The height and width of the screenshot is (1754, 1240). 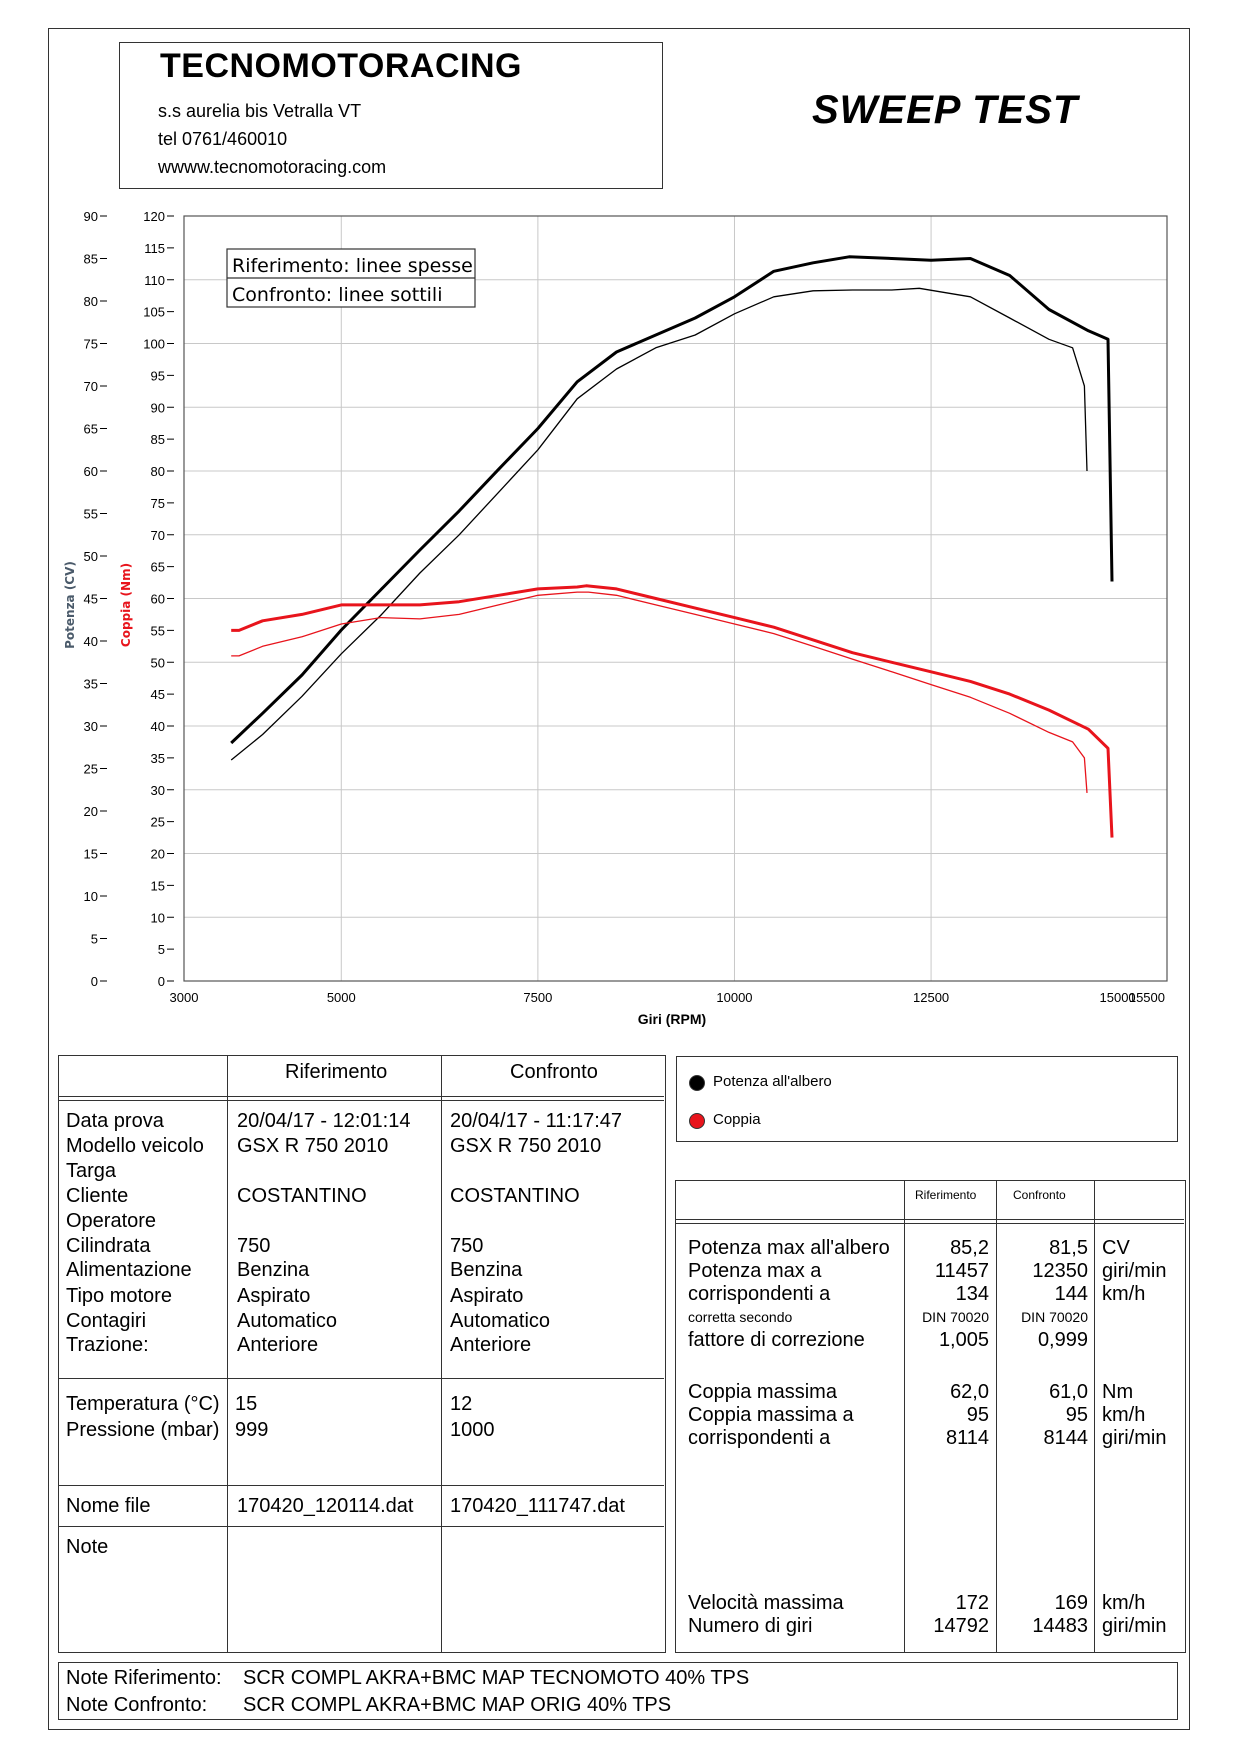 I want to click on power-tick-label: 20, so click(x=91, y=811).